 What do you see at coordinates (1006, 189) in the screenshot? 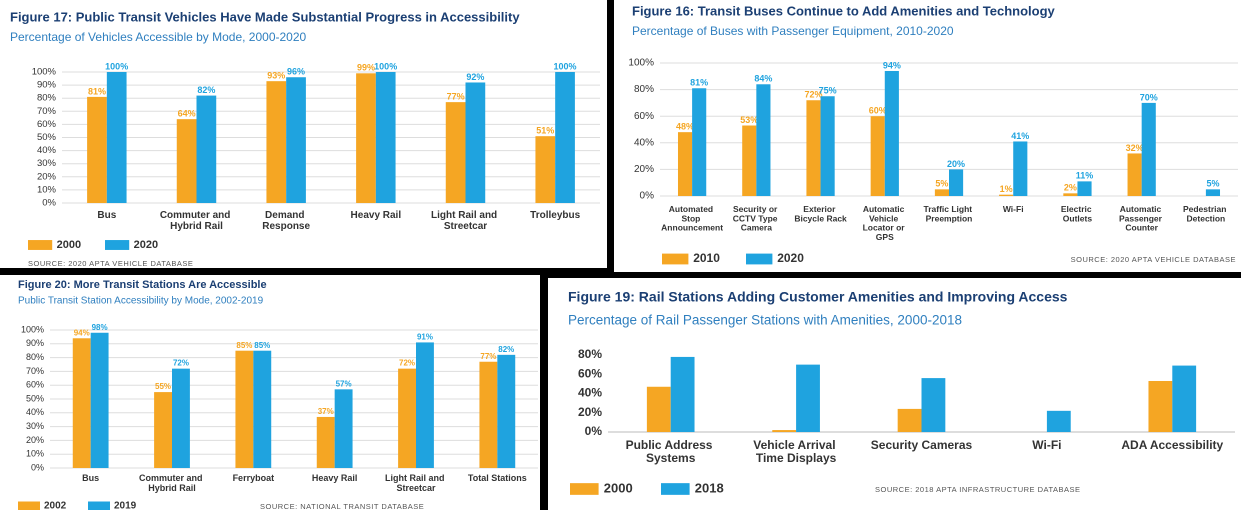
I see `data-label: 1%` at bounding box center [1006, 189].